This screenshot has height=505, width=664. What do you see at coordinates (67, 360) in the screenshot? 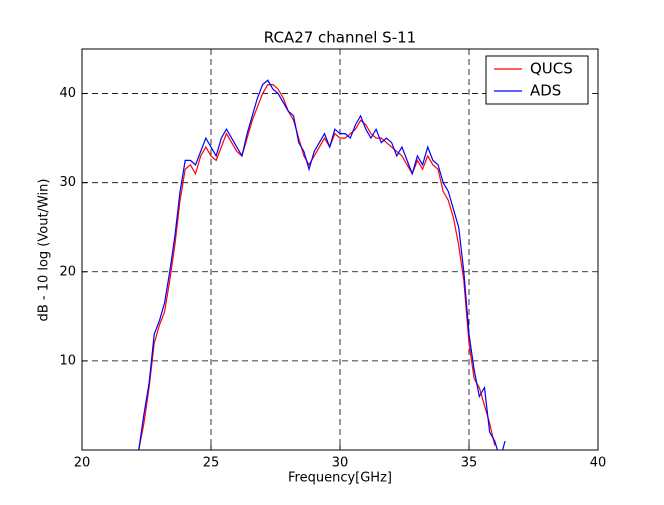
I see `y-tick-label: 10` at bounding box center [67, 360].